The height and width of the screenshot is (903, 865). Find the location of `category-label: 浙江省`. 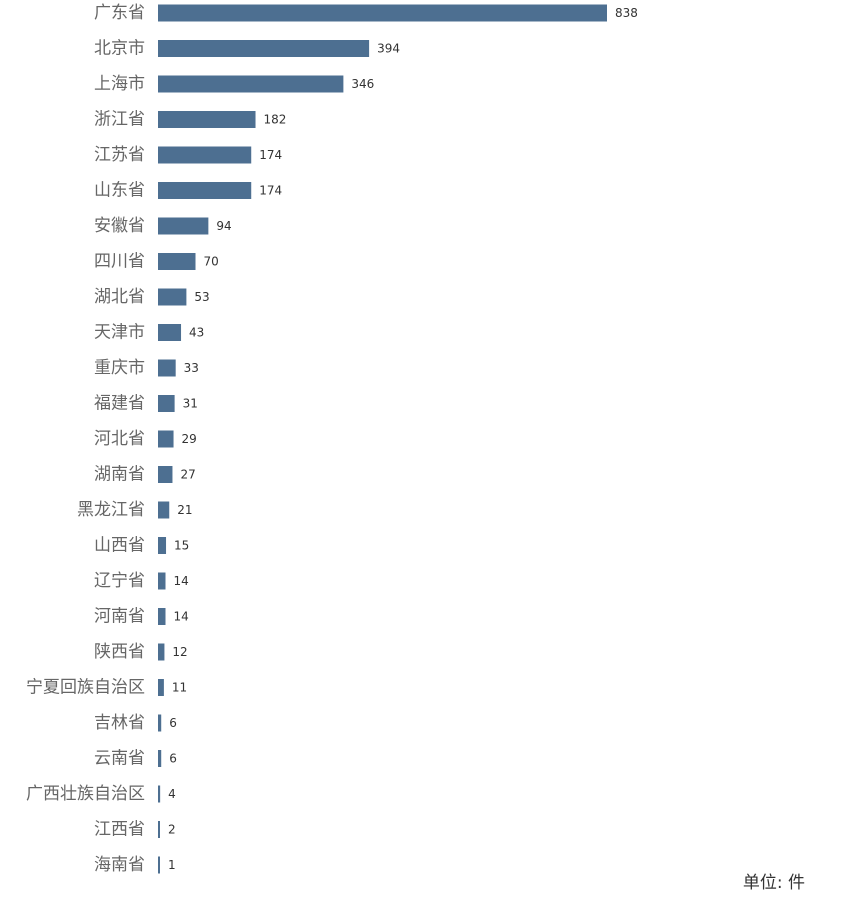

category-label: 浙江省 is located at coordinates (119, 120).